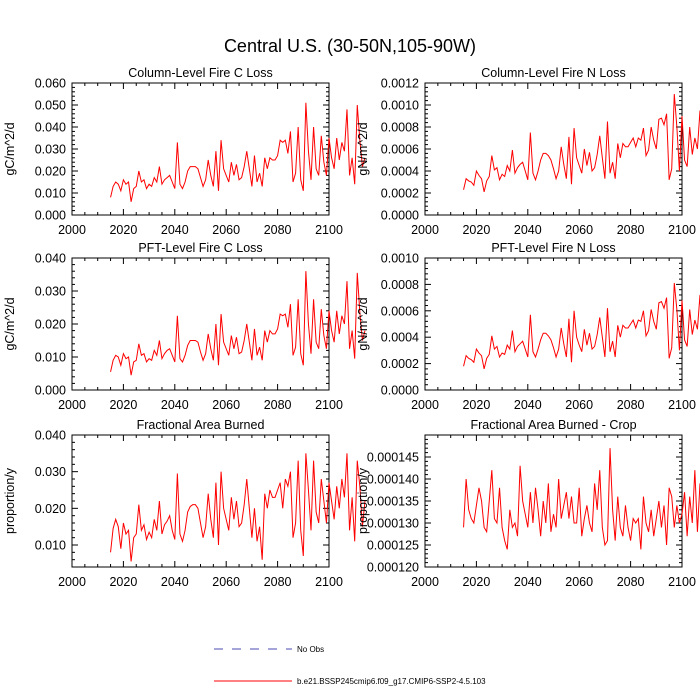 This screenshot has width=700, height=700. What do you see at coordinates (393, 502) in the screenshot?
I see `y-tick-label: 0.000135` at bounding box center [393, 502].